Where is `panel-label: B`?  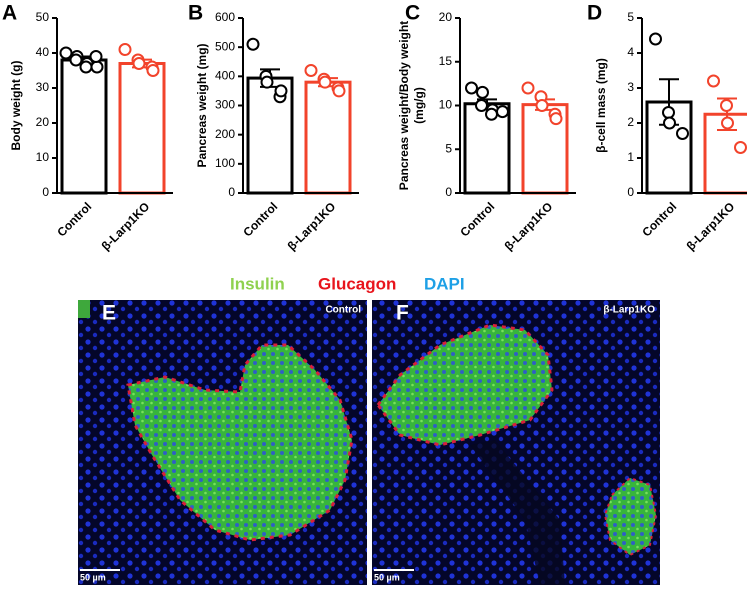 panel-label: B is located at coordinates (195, 13).